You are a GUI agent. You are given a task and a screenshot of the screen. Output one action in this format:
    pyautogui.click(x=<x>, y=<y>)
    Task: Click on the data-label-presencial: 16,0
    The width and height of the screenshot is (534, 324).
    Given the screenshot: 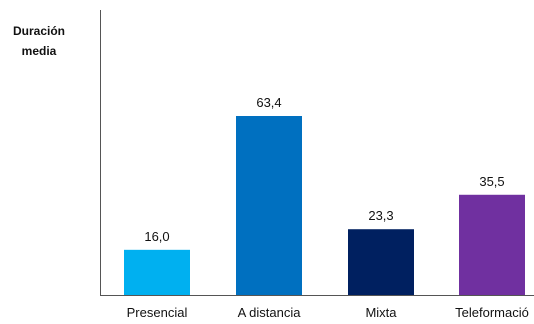 What is the action you would take?
    pyautogui.click(x=156, y=236)
    